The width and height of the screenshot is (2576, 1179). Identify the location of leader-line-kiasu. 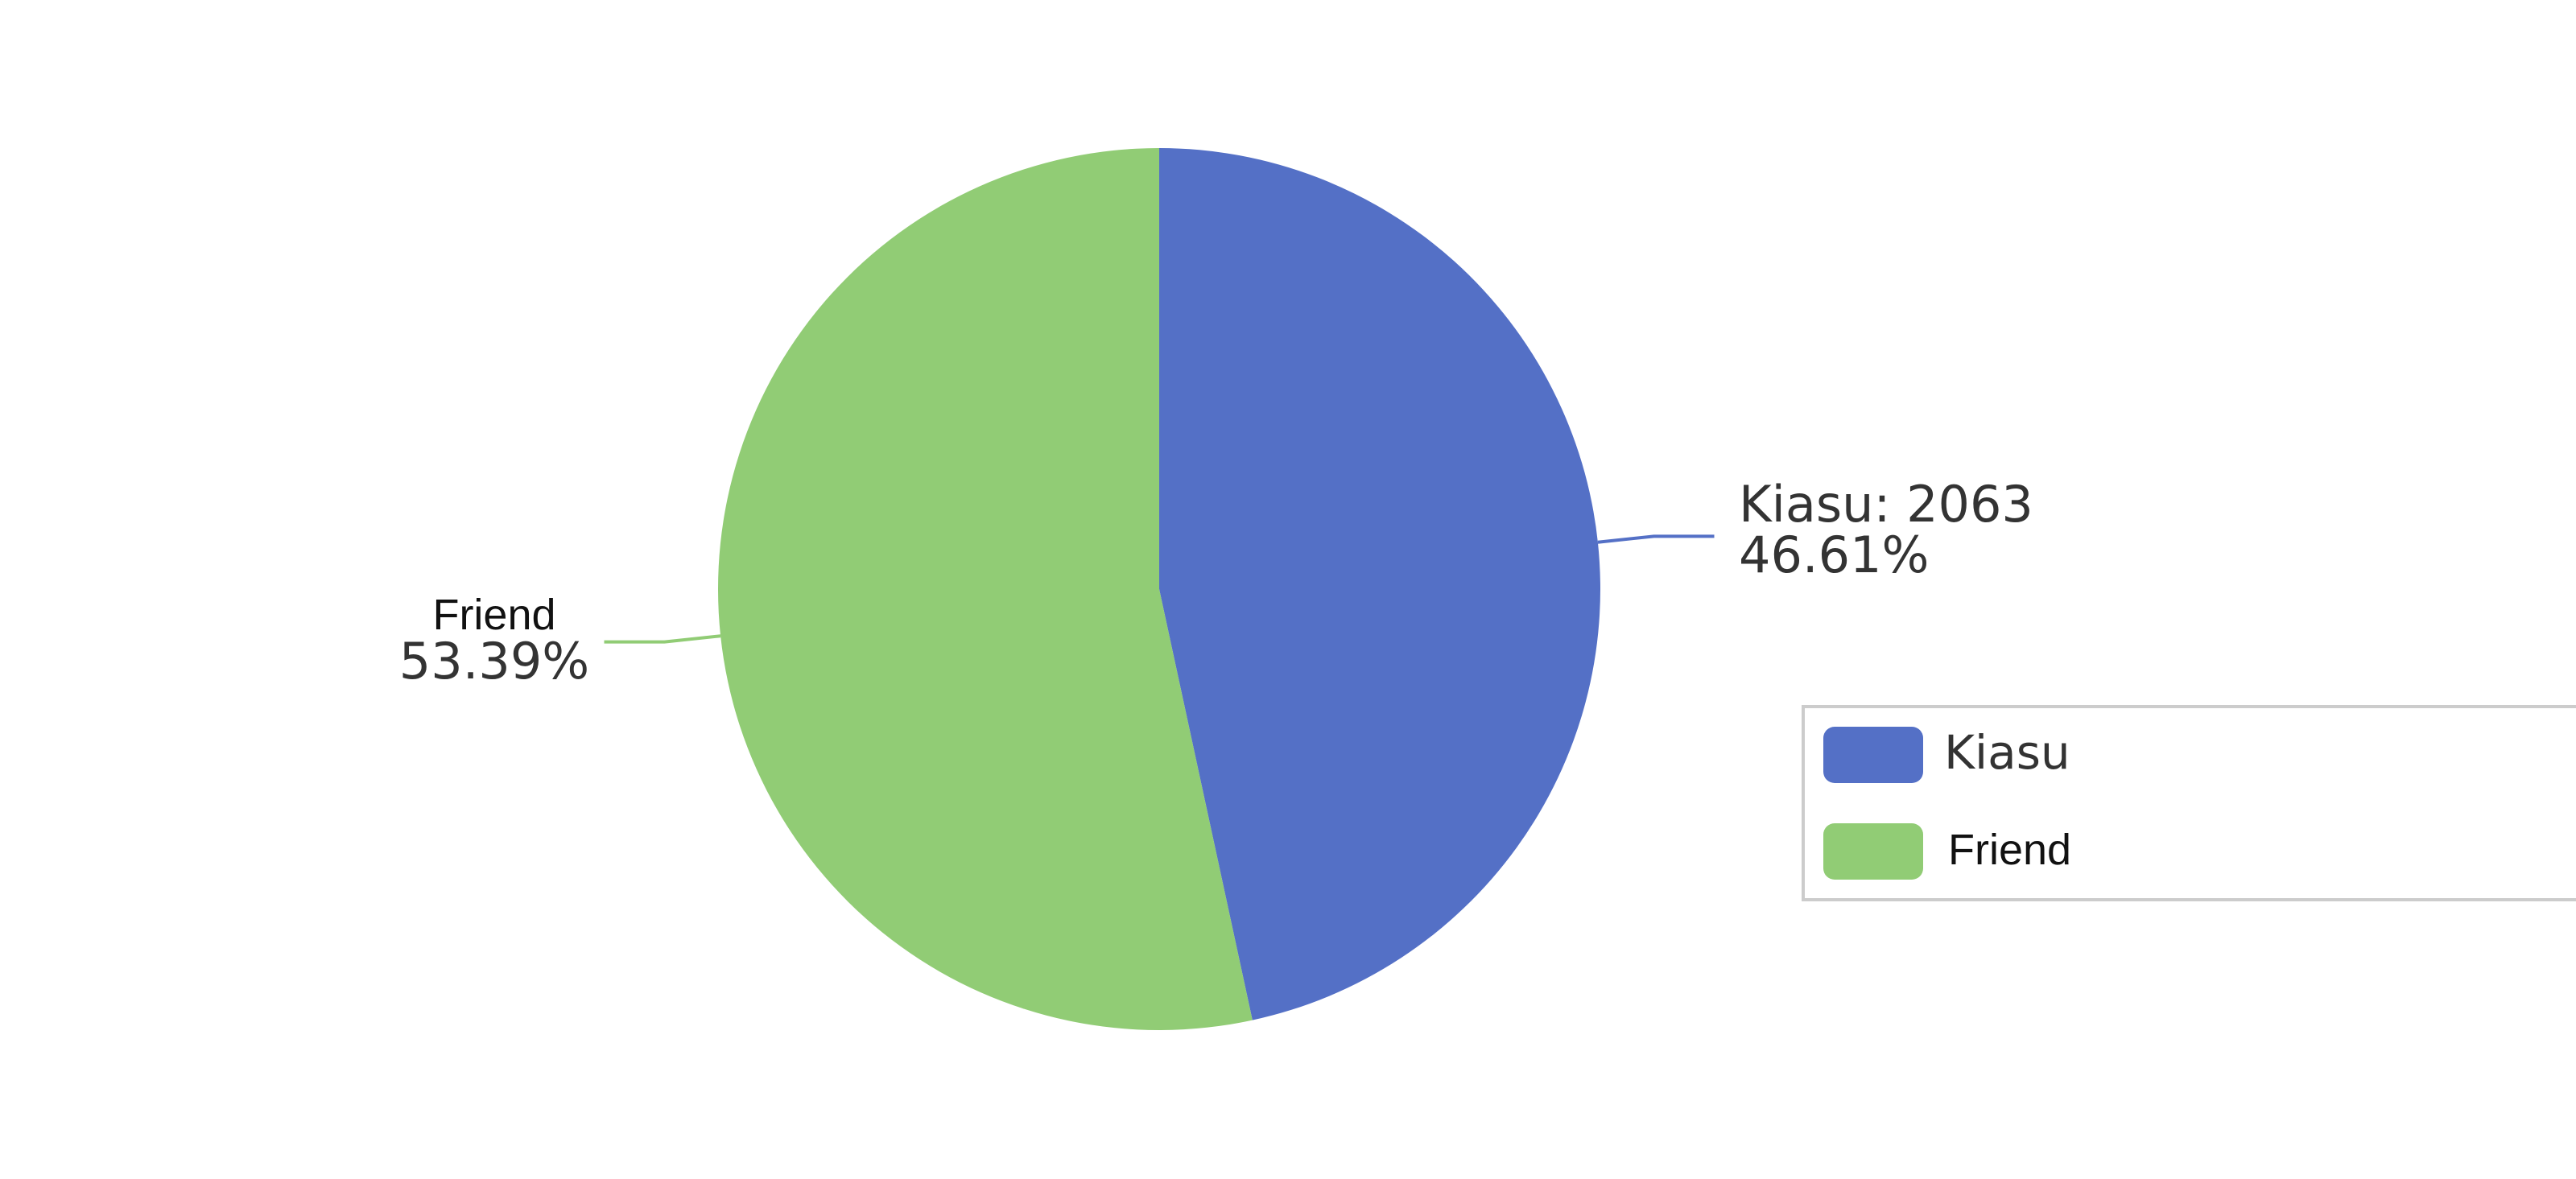
(1656, 539).